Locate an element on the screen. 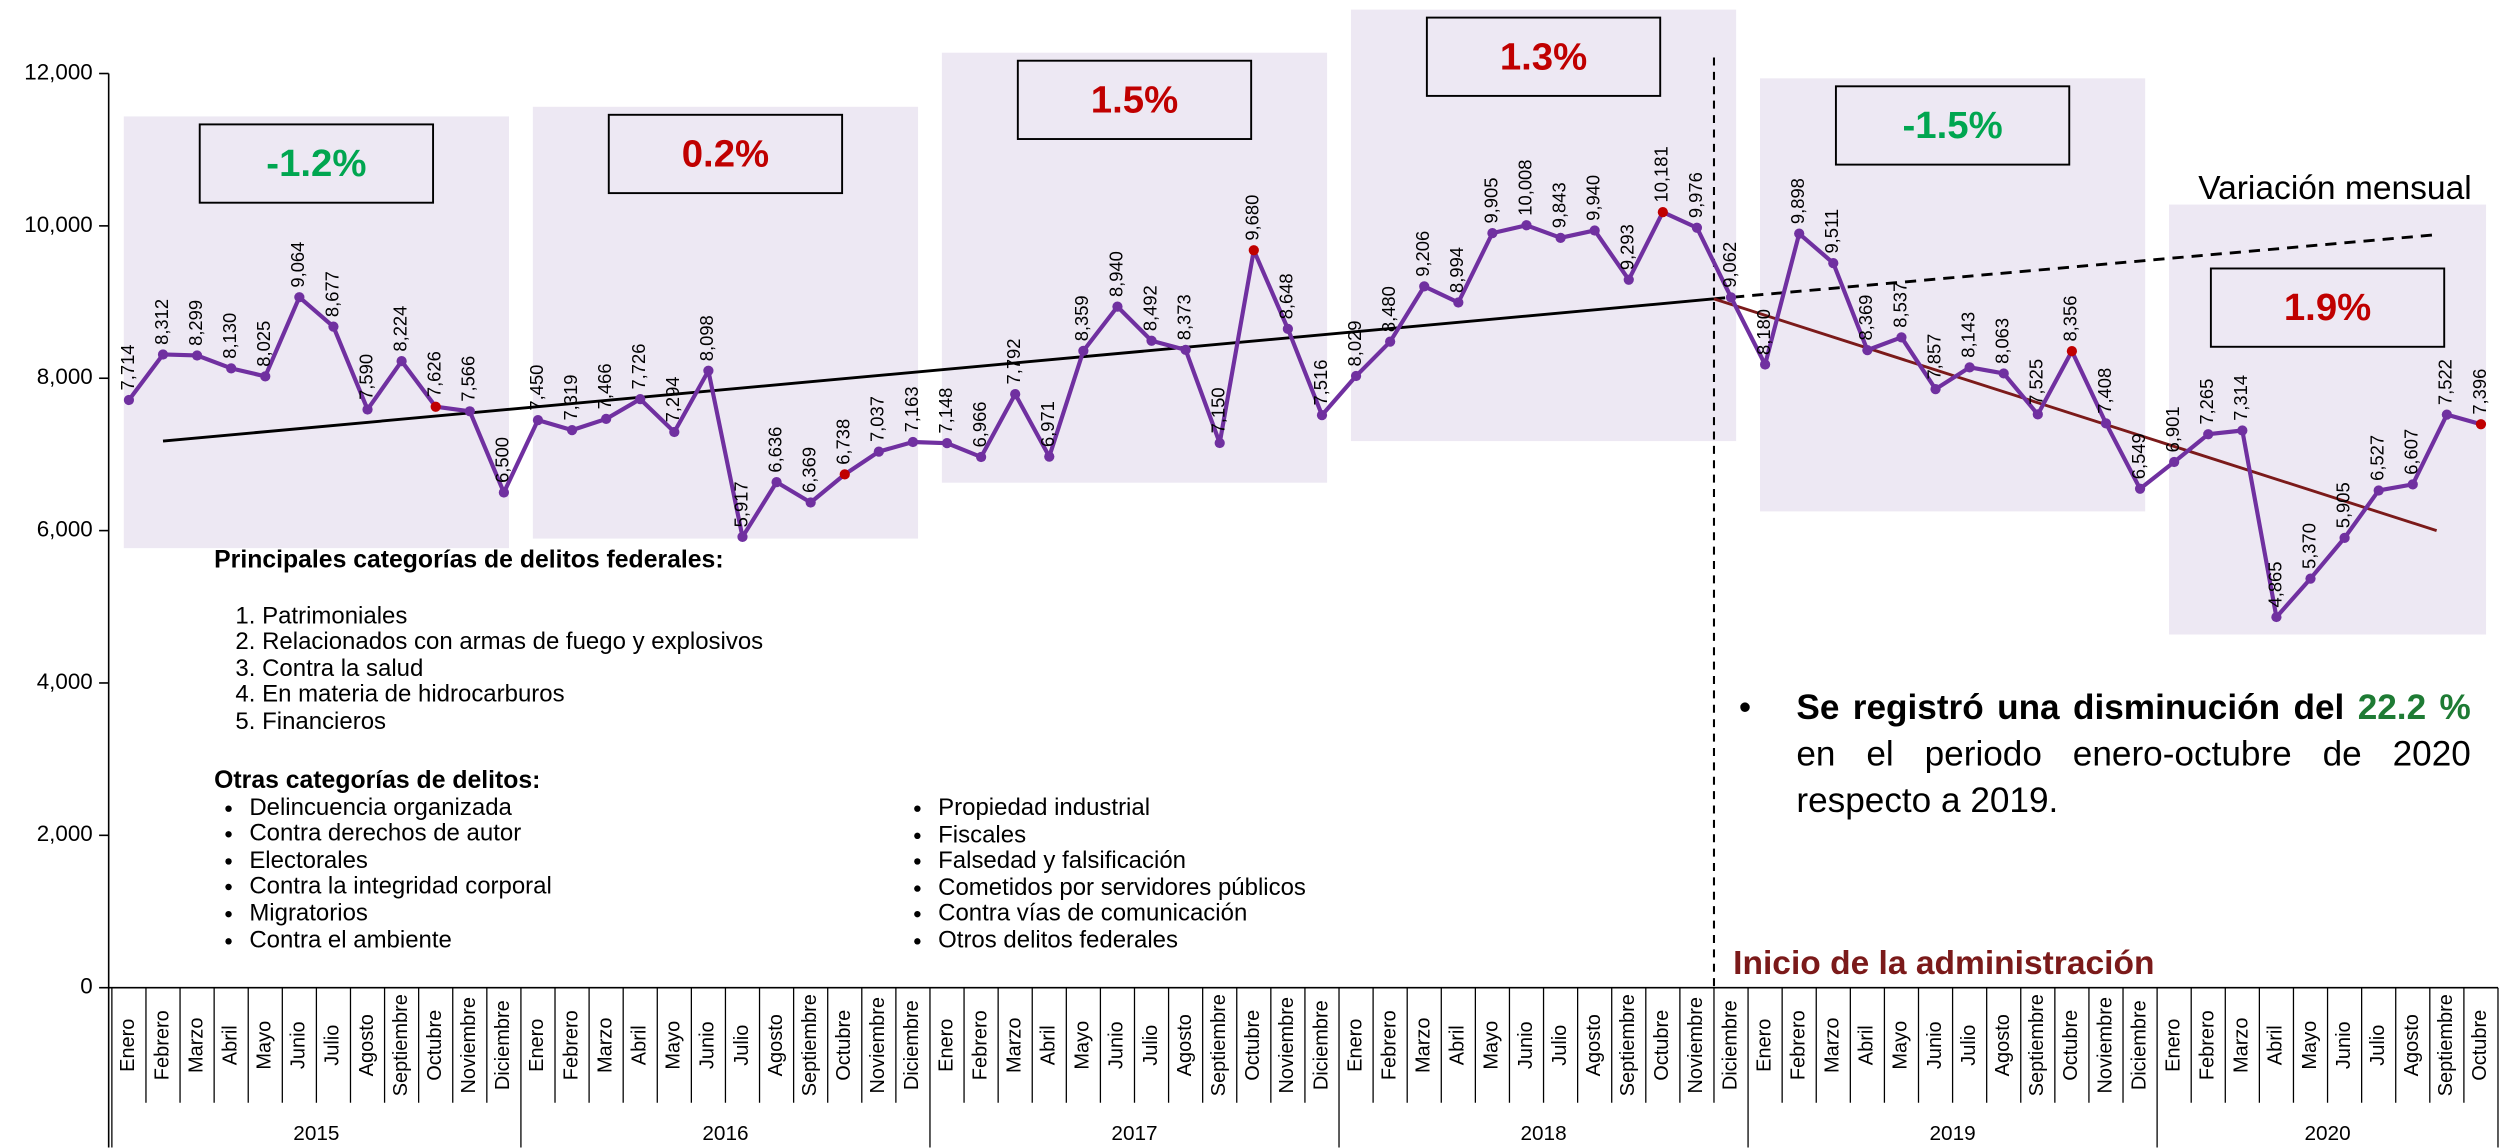 Image resolution: width=2506 pixels, height=1148 pixels. data-label: 6,369 is located at coordinates (809, 470).